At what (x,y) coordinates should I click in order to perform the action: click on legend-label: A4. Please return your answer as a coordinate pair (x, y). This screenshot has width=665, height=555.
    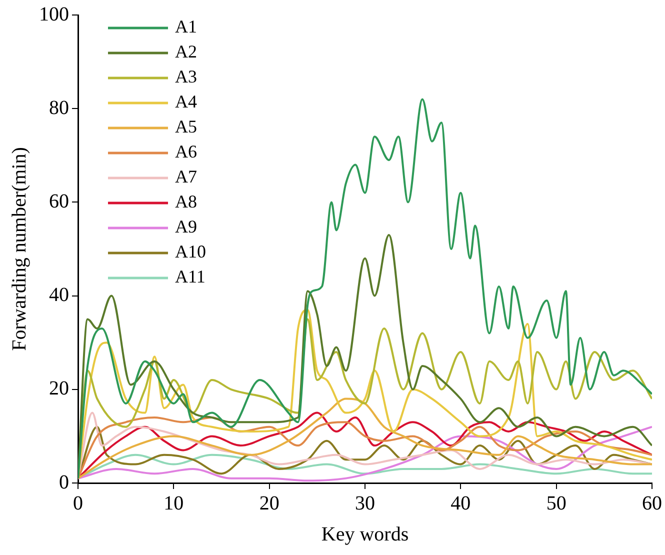
    Looking at the image, I should click on (186, 102).